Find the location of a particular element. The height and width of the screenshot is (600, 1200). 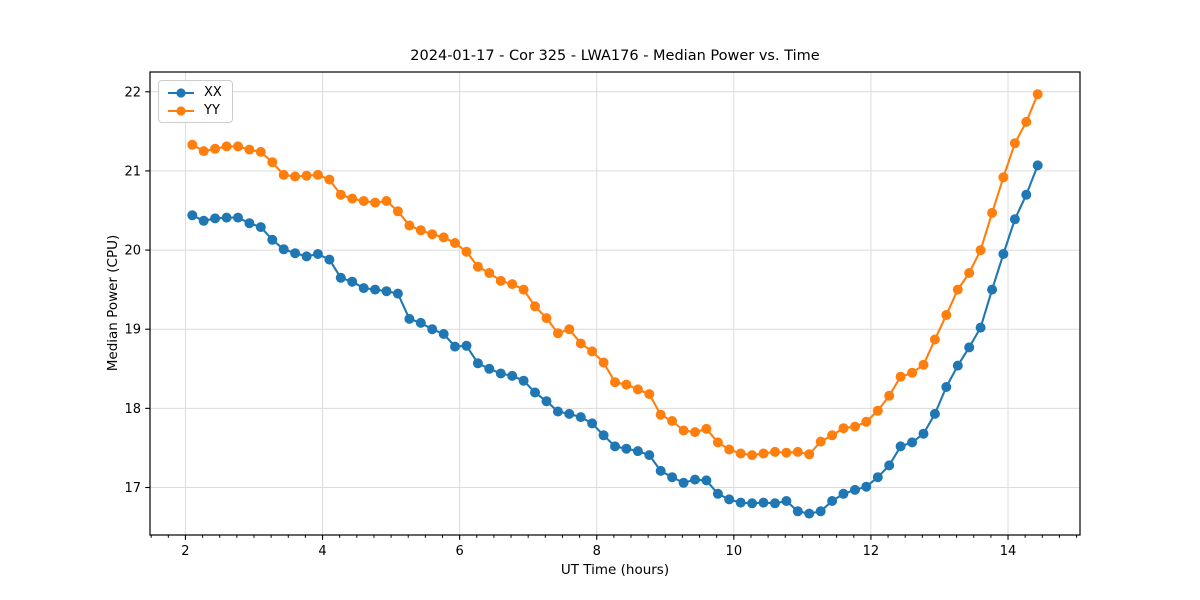

x-tick-label: 12 is located at coordinates (871, 551).